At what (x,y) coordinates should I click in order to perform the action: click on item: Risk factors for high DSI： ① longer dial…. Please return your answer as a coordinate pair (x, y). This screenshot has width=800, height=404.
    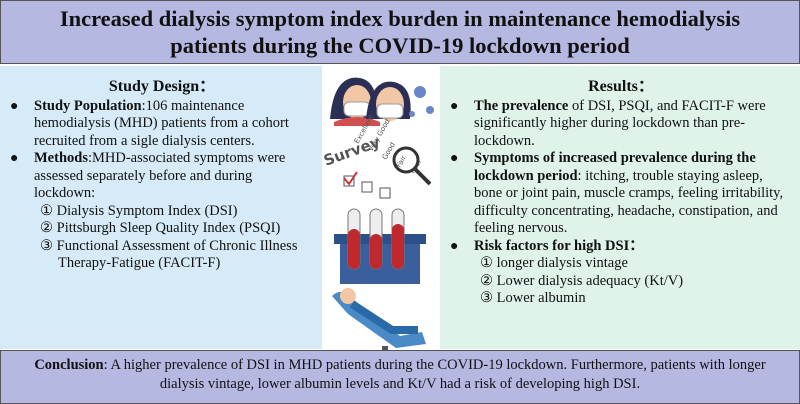
    Looking at the image, I should click on (621, 273).